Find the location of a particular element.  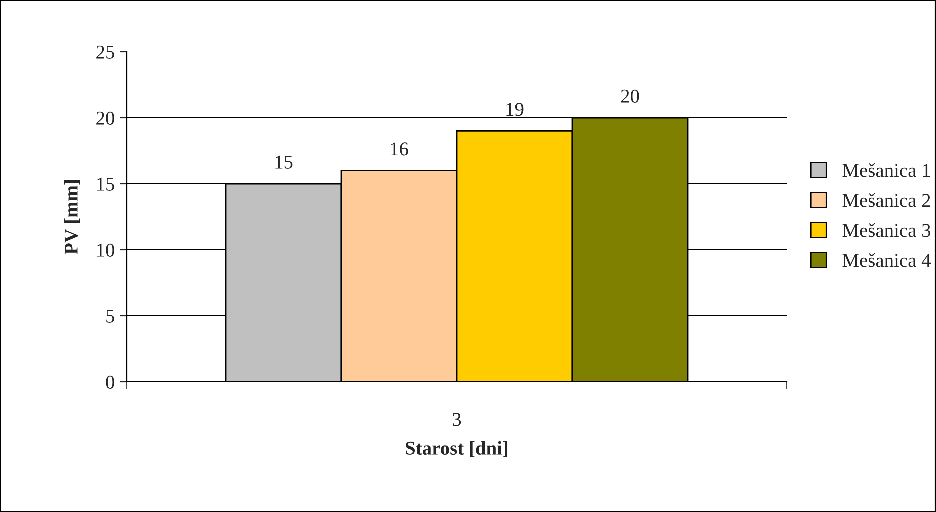

data-label: 16 is located at coordinates (399, 149).